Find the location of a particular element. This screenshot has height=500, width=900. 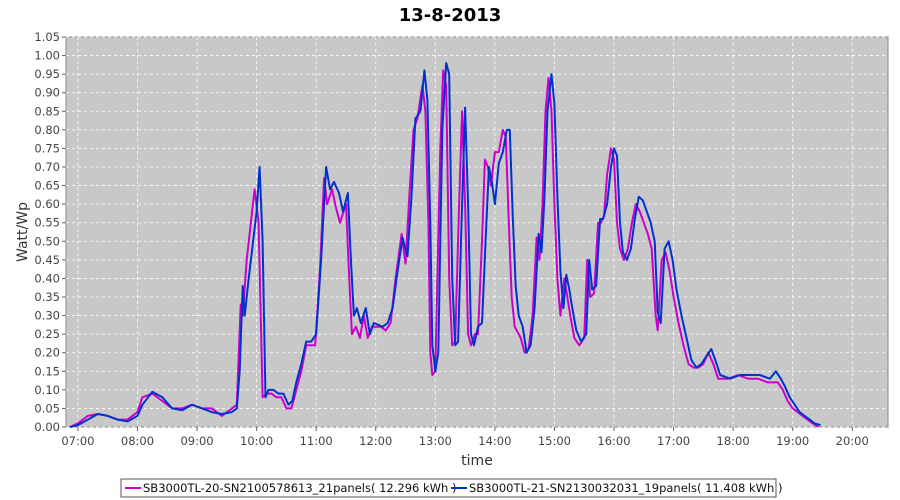

y-tick-label: 1.00 is located at coordinates (47, 56).